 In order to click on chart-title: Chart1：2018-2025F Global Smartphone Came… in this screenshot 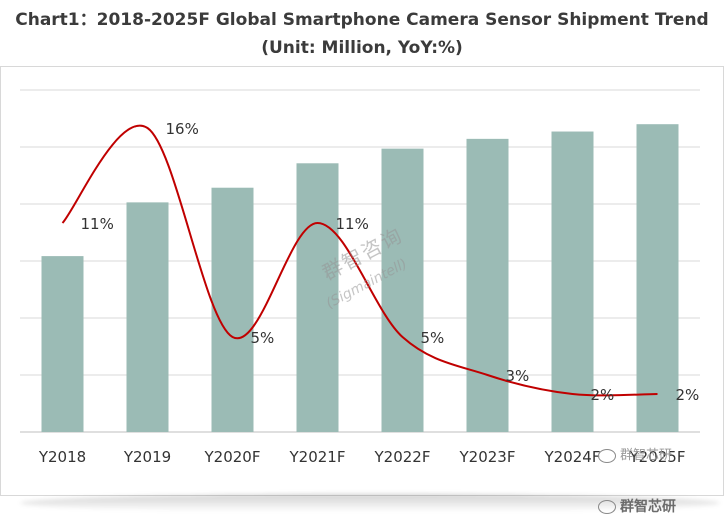, I will do `click(362, 34)`.